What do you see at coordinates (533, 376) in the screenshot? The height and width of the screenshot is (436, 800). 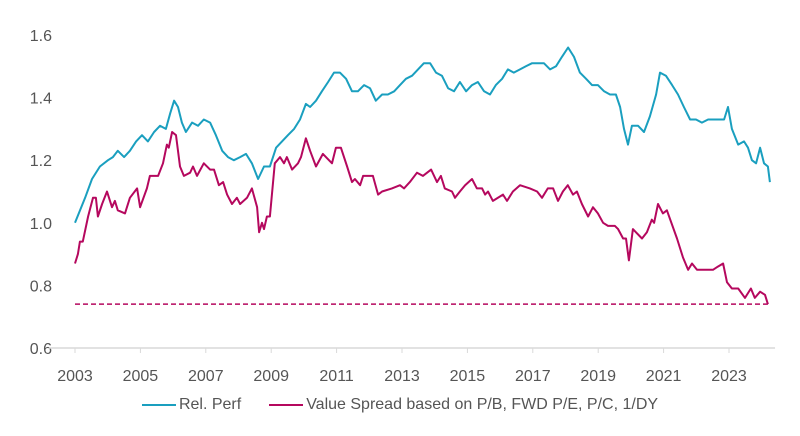 I see `x-tick-label: 2017` at bounding box center [533, 376].